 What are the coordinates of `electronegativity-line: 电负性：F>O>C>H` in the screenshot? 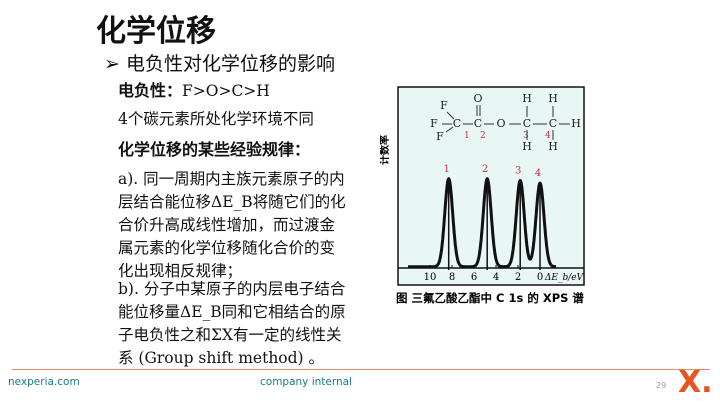 It's located at (194, 89).